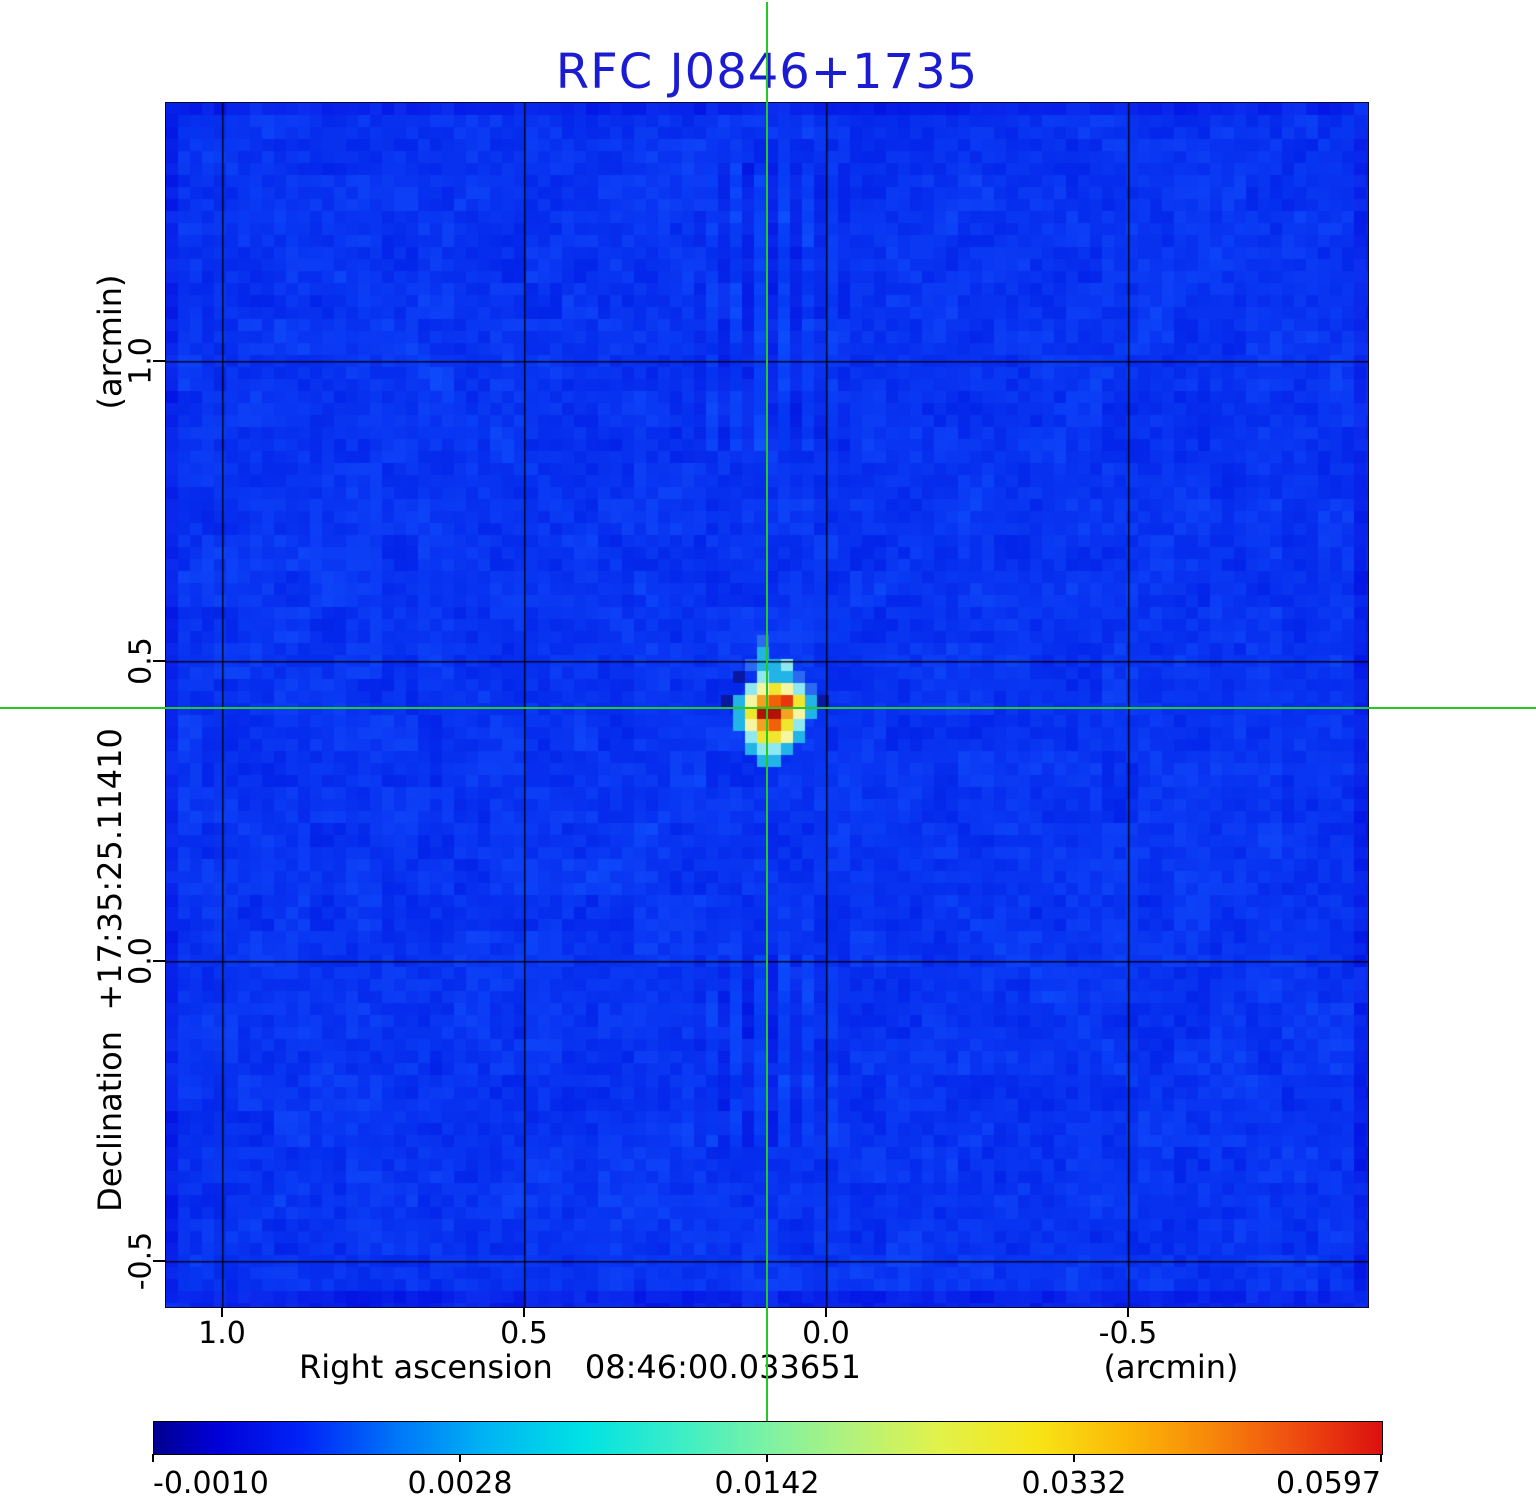  Describe the element at coordinates (1128, 1333) in the screenshot. I see `x-tick-label--0.5: -0.5` at that location.